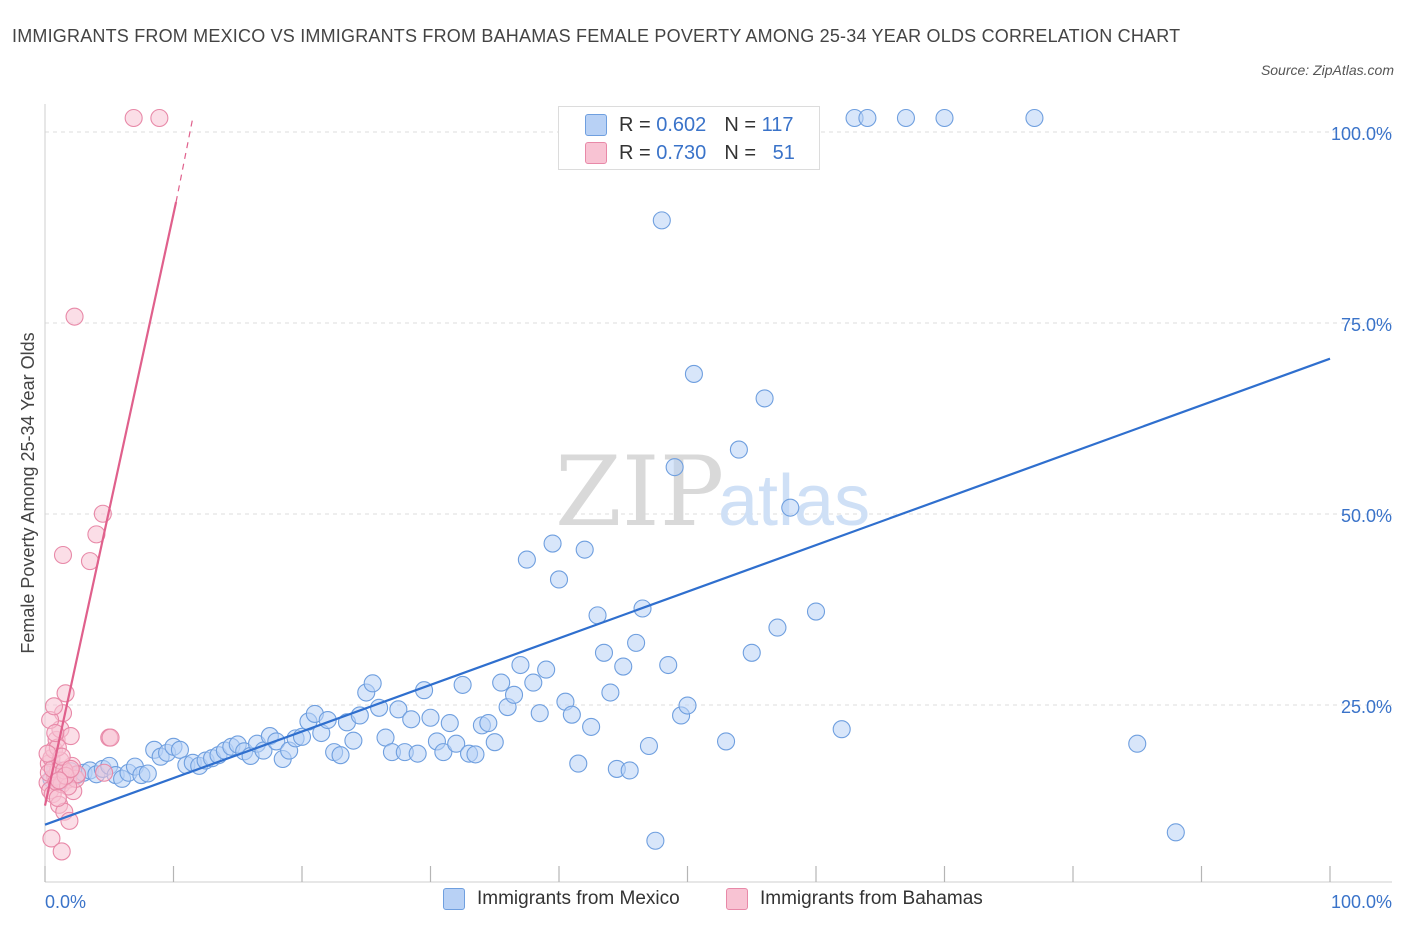 Image resolution: width=1406 pixels, height=930 pixels. I want to click on legend-row-bahamas: R = 0.730 N = 51, so click(690, 153).